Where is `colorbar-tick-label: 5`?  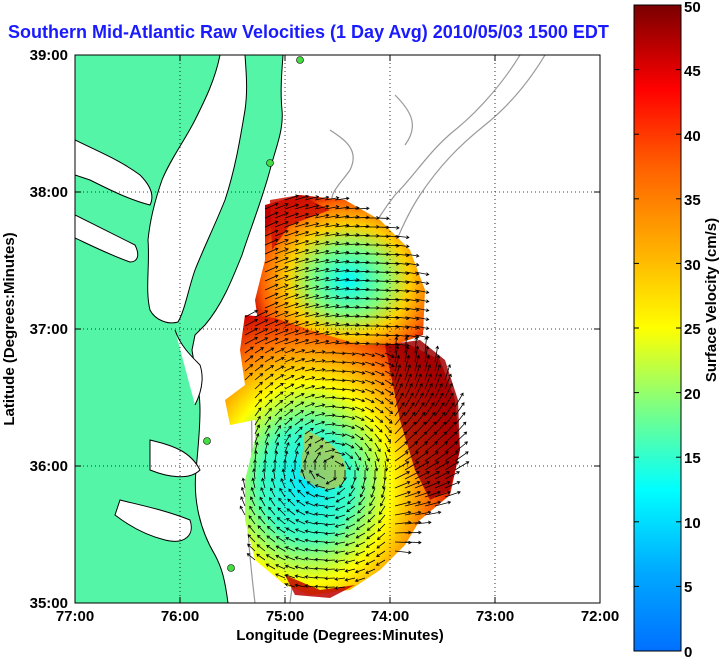
colorbar-tick-label: 5 is located at coordinates (688, 587).